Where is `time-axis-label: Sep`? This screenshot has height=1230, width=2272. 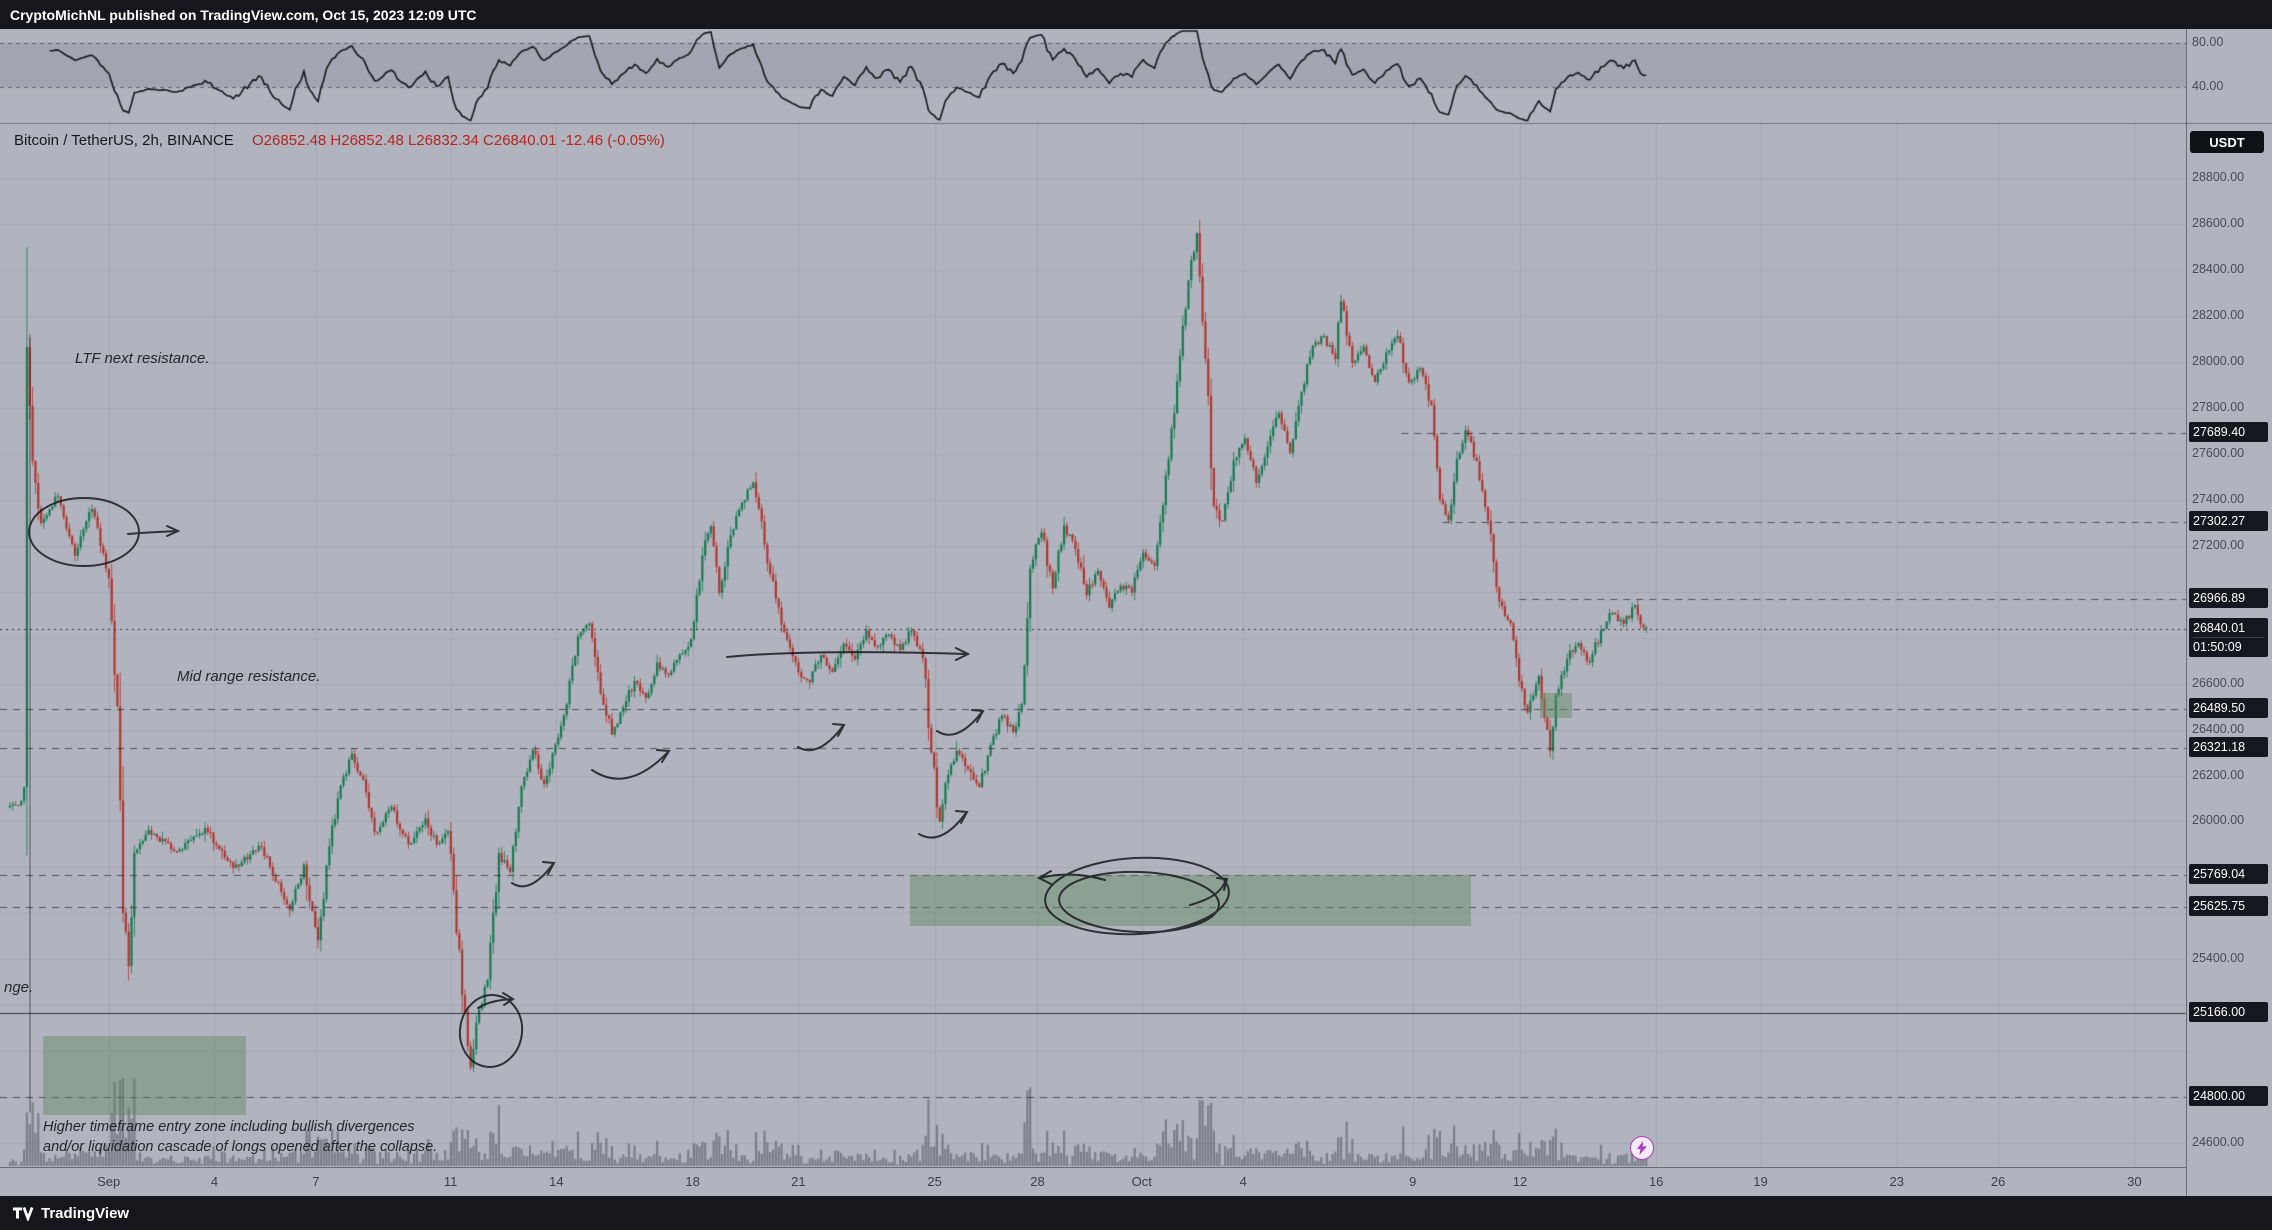 time-axis-label: Sep is located at coordinates (109, 1181).